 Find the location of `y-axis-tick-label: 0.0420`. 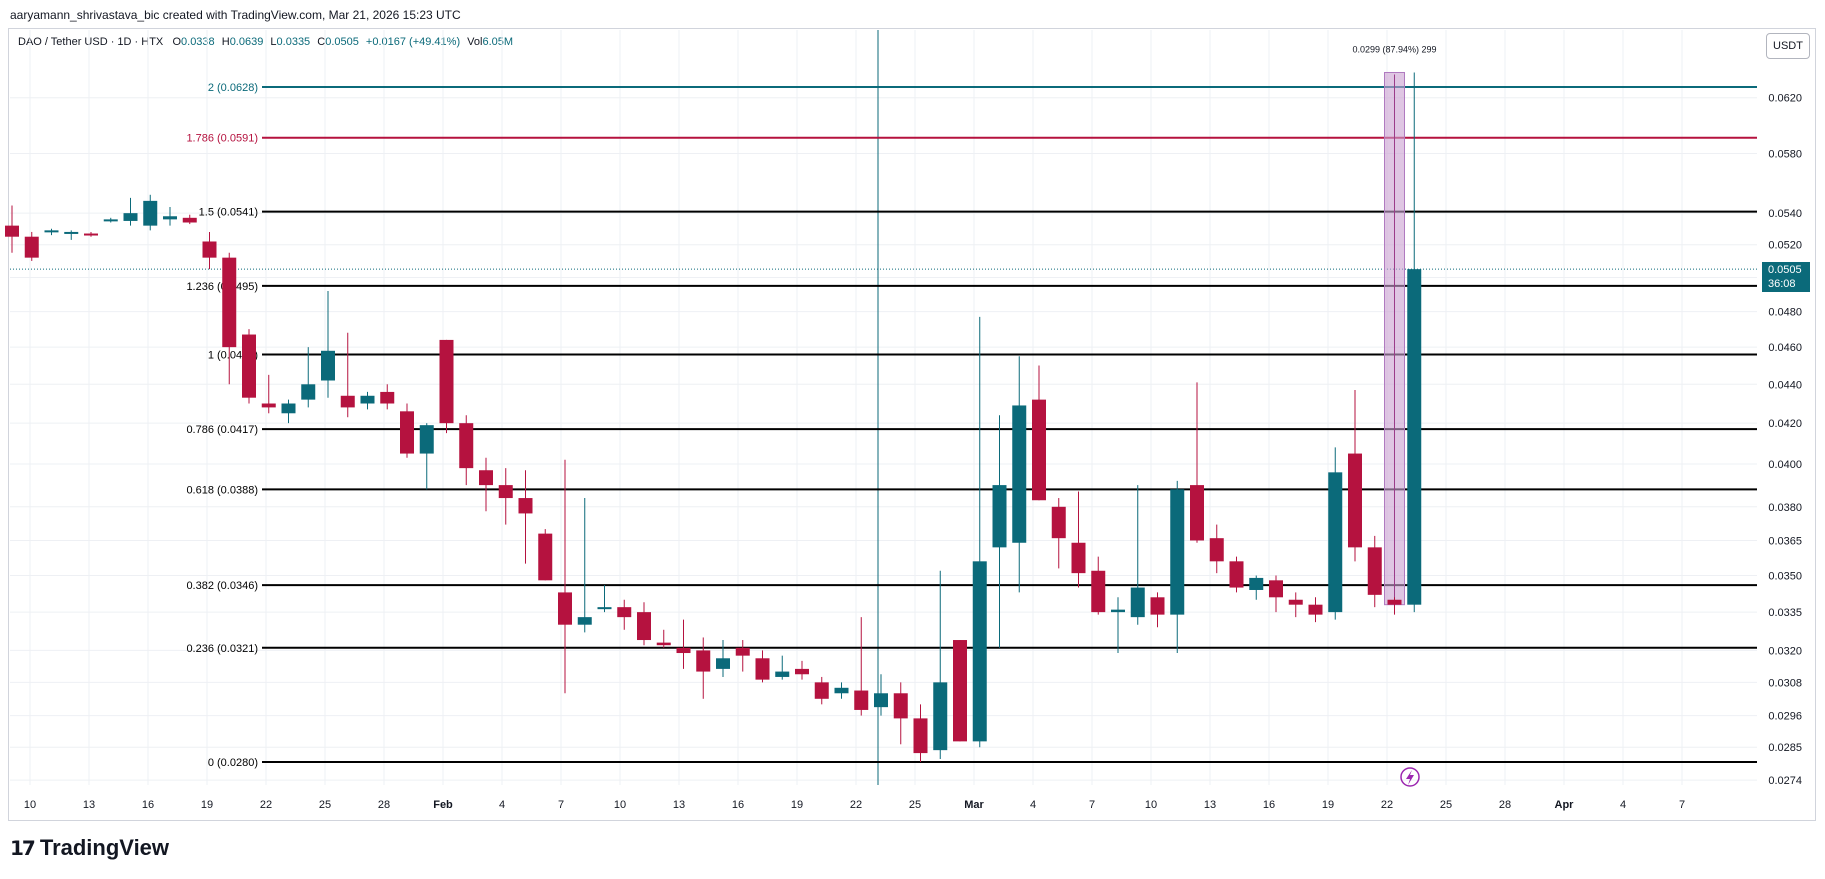

y-axis-tick-label: 0.0420 is located at coordinates (1785, 424).